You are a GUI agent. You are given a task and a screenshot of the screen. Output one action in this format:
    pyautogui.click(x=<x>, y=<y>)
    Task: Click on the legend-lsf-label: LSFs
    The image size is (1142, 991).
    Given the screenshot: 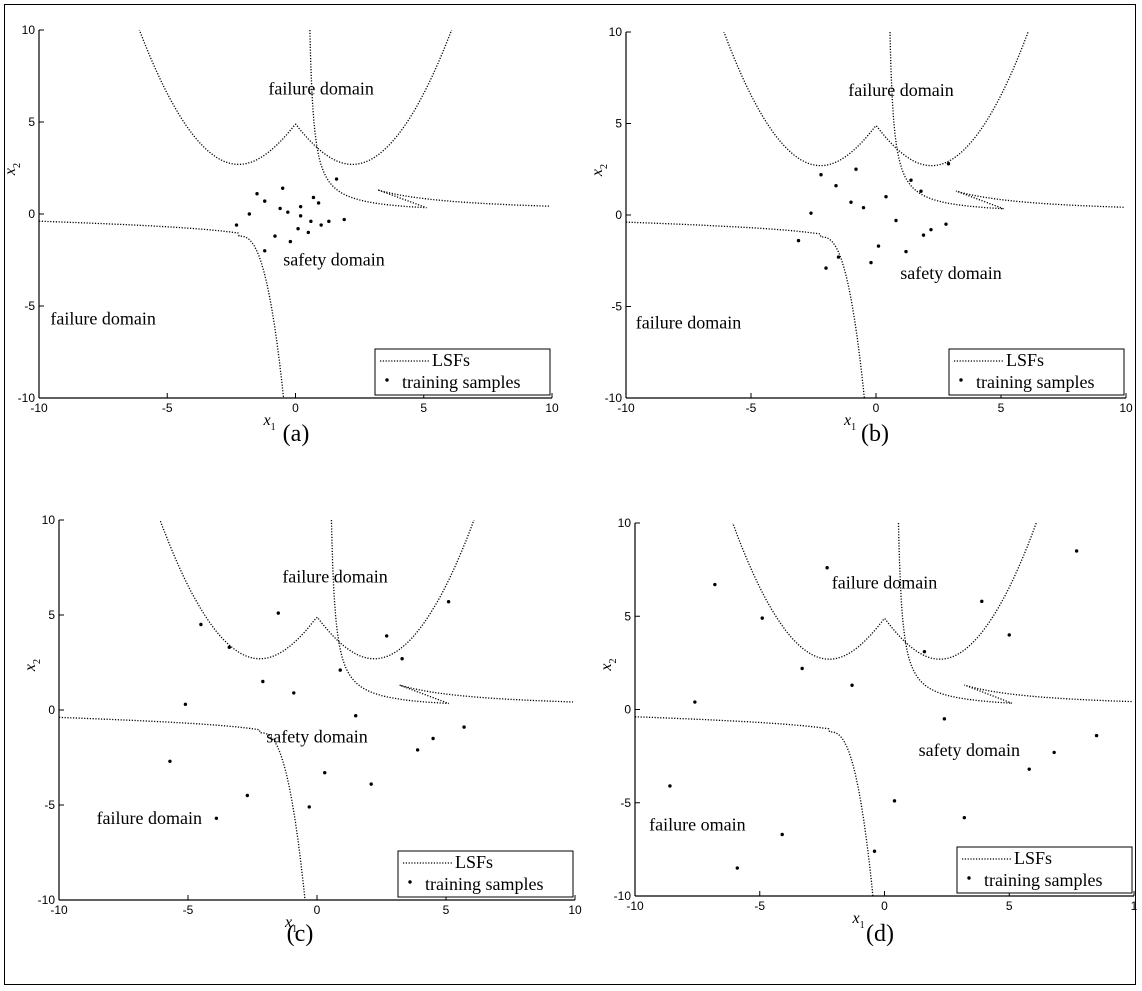 What is the action you would take?
    pyautogui.click(x=451, y=360)
    